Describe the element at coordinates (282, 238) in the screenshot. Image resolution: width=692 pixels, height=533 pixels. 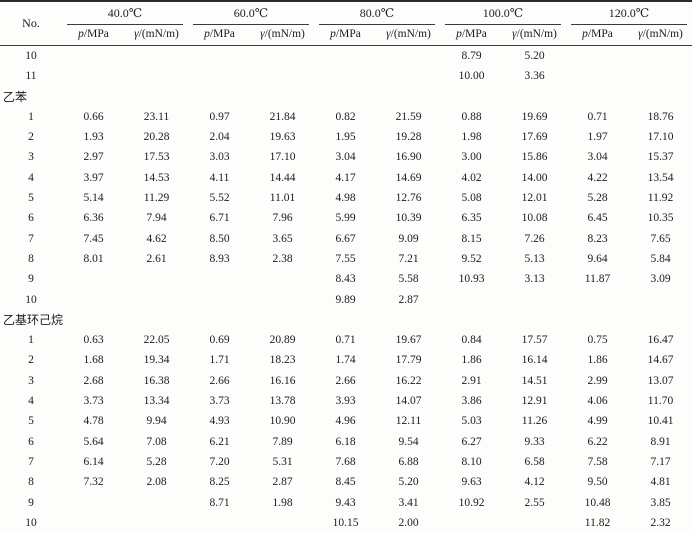
I see `tension-value: 3.65` at that location.